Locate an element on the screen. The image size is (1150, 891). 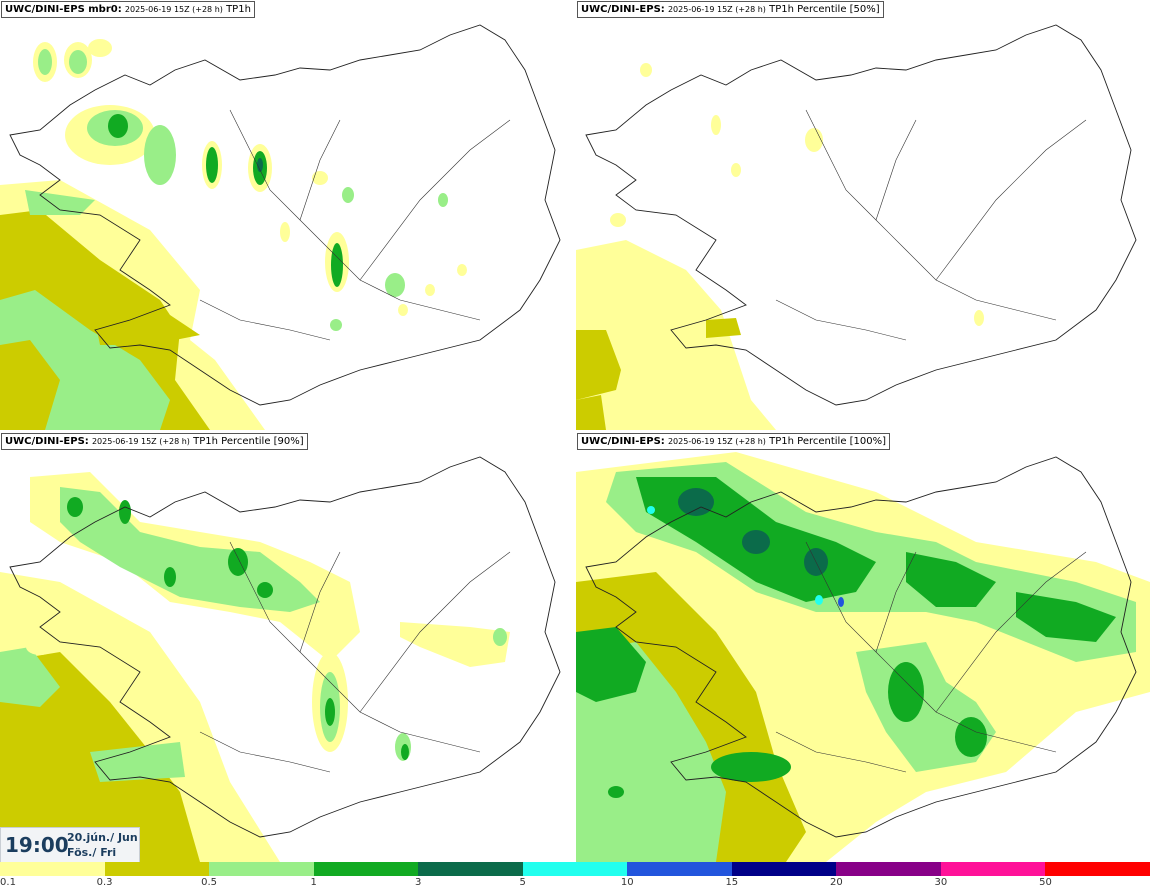
legend-tick-label: 0.3 is located at coordinates (104, 882).